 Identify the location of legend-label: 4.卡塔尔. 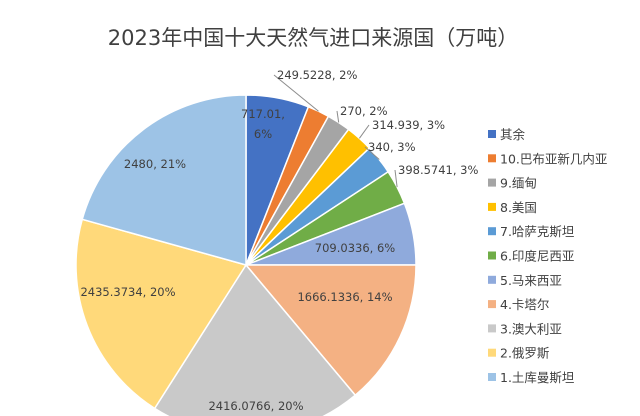
(524, 304).